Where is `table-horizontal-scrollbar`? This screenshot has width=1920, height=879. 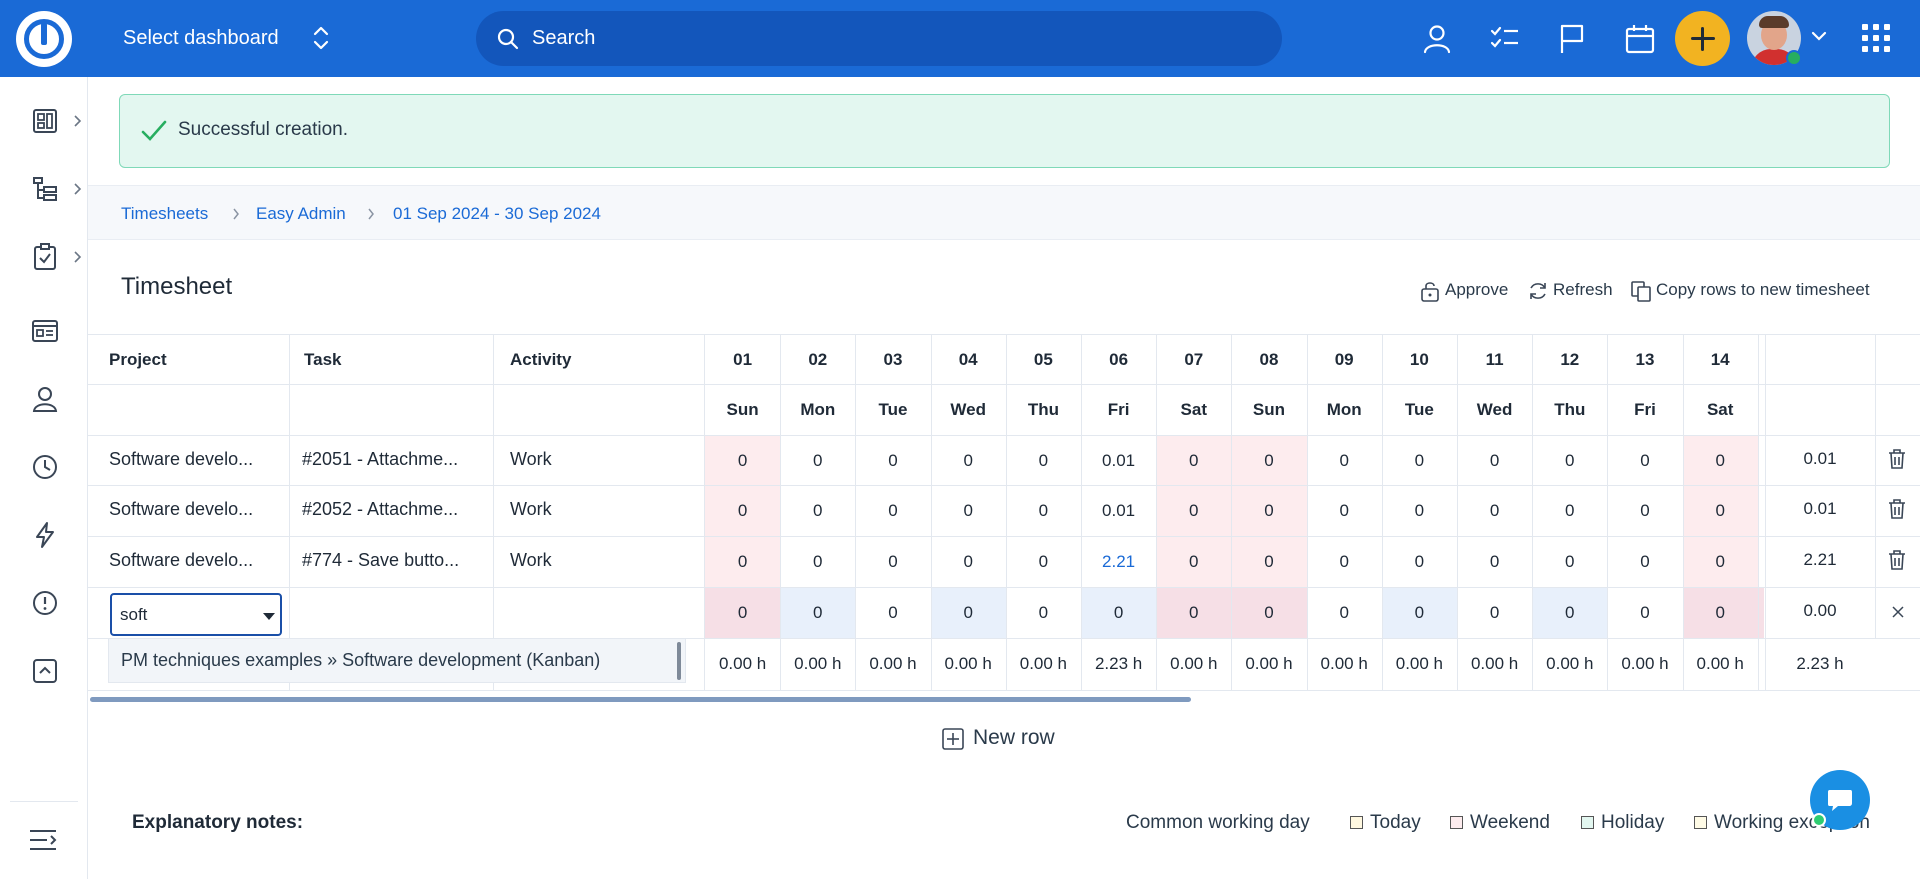
table-horizontal-scrollbar is located at coordinates (640, 699).